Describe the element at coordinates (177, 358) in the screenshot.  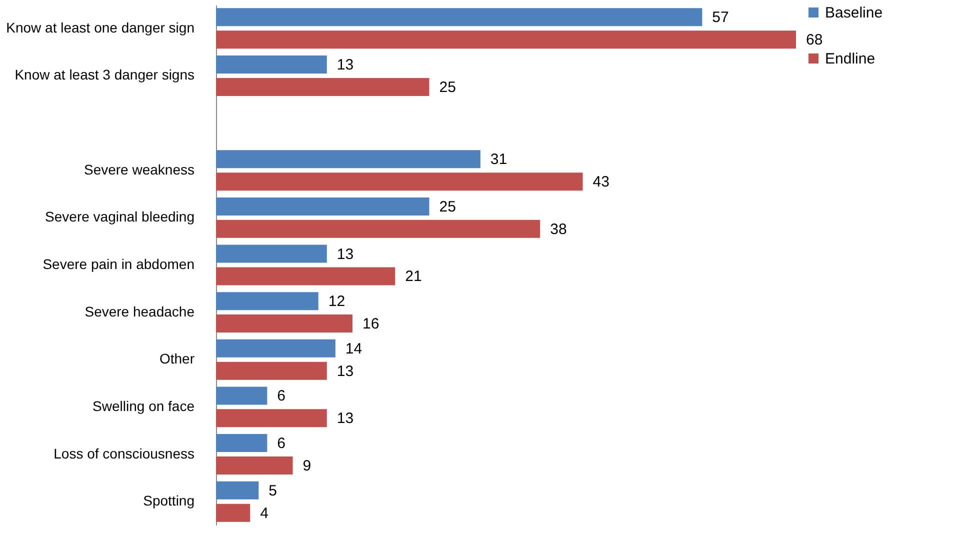
I see `y-tick-label: Other` at that location.